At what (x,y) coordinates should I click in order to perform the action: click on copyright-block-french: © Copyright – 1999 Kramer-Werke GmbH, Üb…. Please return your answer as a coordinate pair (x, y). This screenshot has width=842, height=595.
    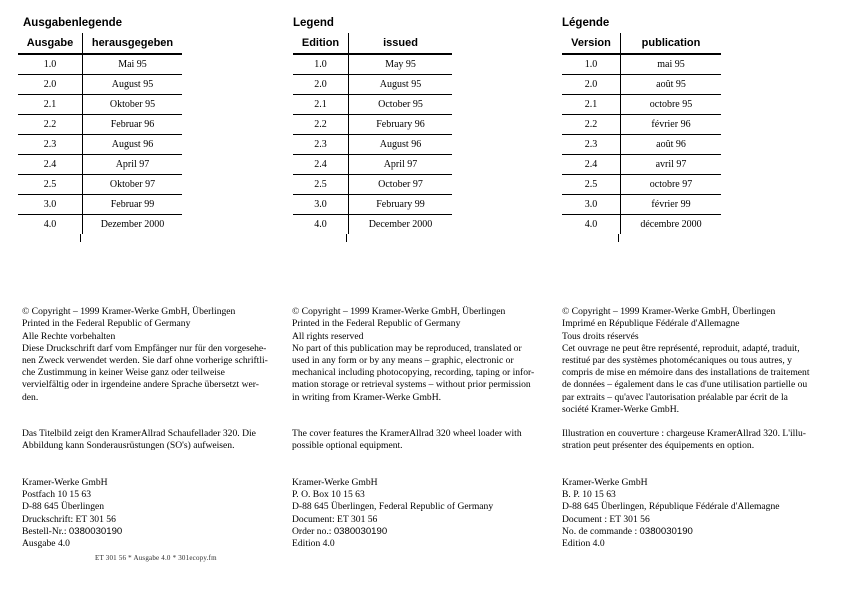
    Looking at the image, I should click on (696, 428).